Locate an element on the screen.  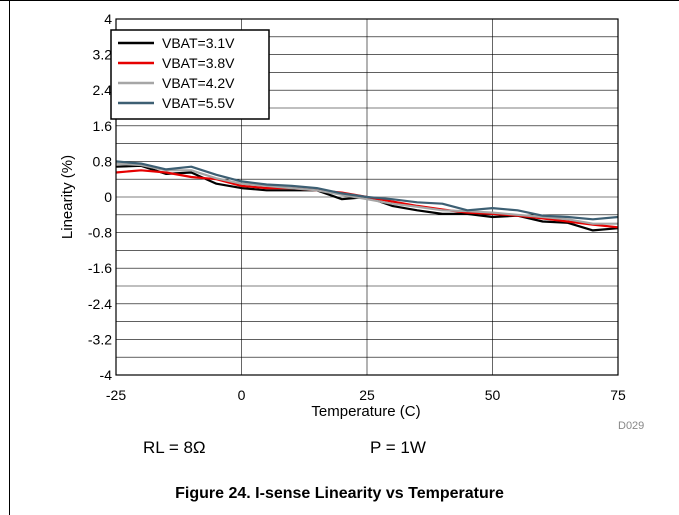
y-tick-label: -3.2 is located at coordinates (100, 339).